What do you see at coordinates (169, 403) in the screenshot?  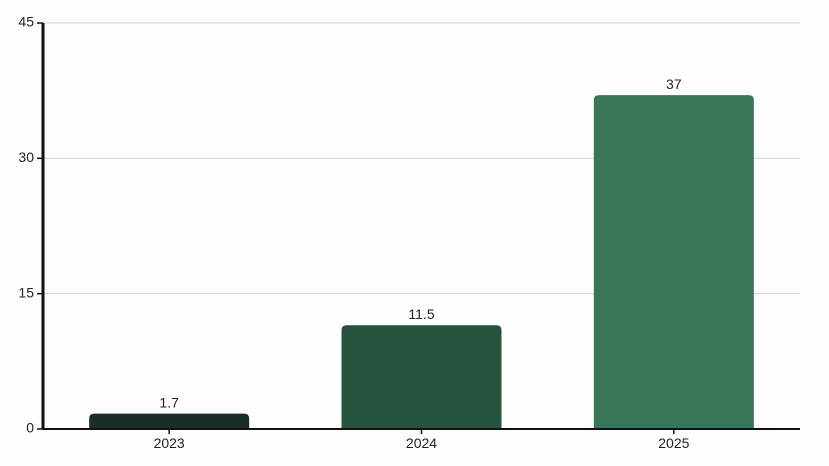 I see `value-label-2023: 1.7` at bounding box center [169, 403].